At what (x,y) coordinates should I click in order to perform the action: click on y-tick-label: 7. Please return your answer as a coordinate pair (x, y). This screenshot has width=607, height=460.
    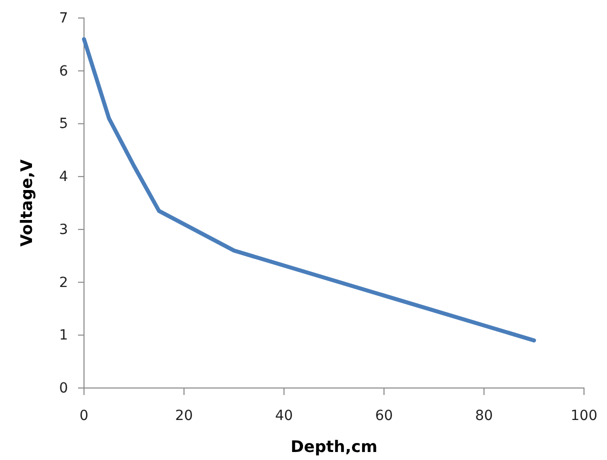
    Looking at the image, I should click on (63, 18).